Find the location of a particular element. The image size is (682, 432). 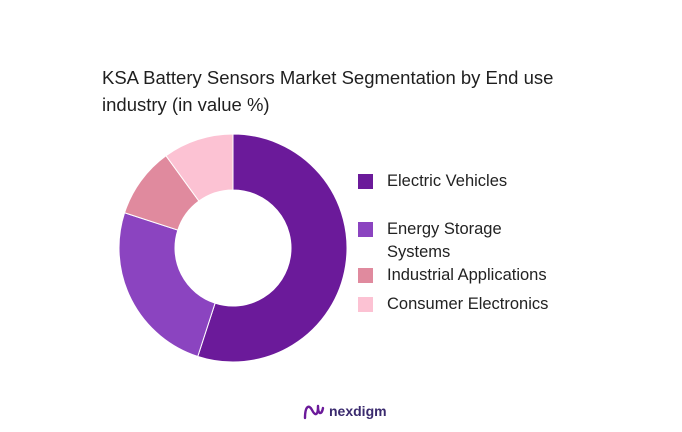

legend-label: Electric Vehicles is located at coordinates (447, 181).